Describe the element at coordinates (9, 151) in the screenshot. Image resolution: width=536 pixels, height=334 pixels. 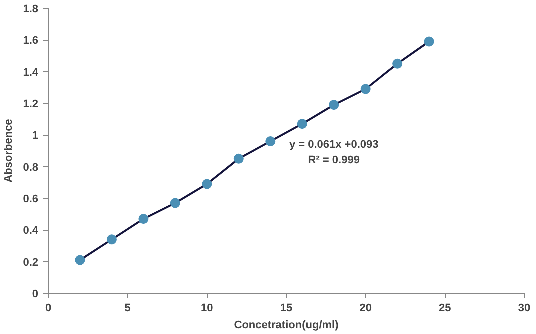
I see `y-axis-title: Absorbence` at that location.